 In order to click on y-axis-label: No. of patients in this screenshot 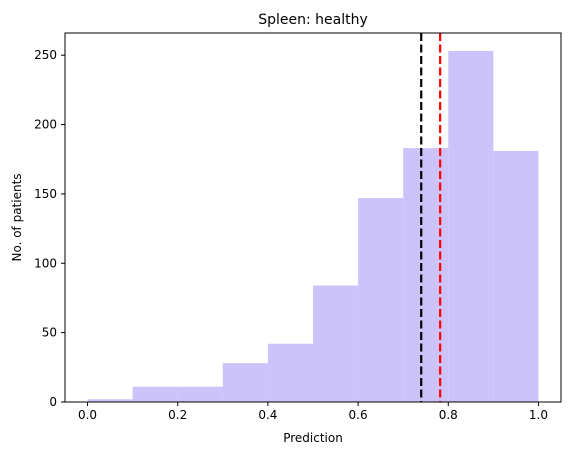, I will do `click(17, 217)`.